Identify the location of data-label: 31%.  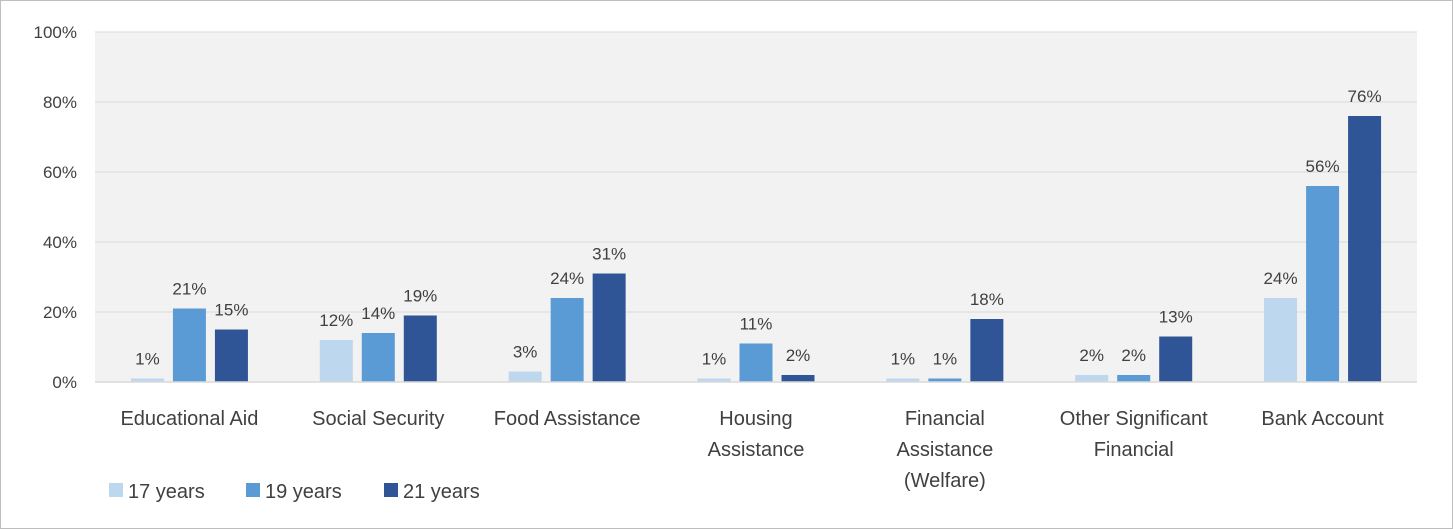
(609, 254).